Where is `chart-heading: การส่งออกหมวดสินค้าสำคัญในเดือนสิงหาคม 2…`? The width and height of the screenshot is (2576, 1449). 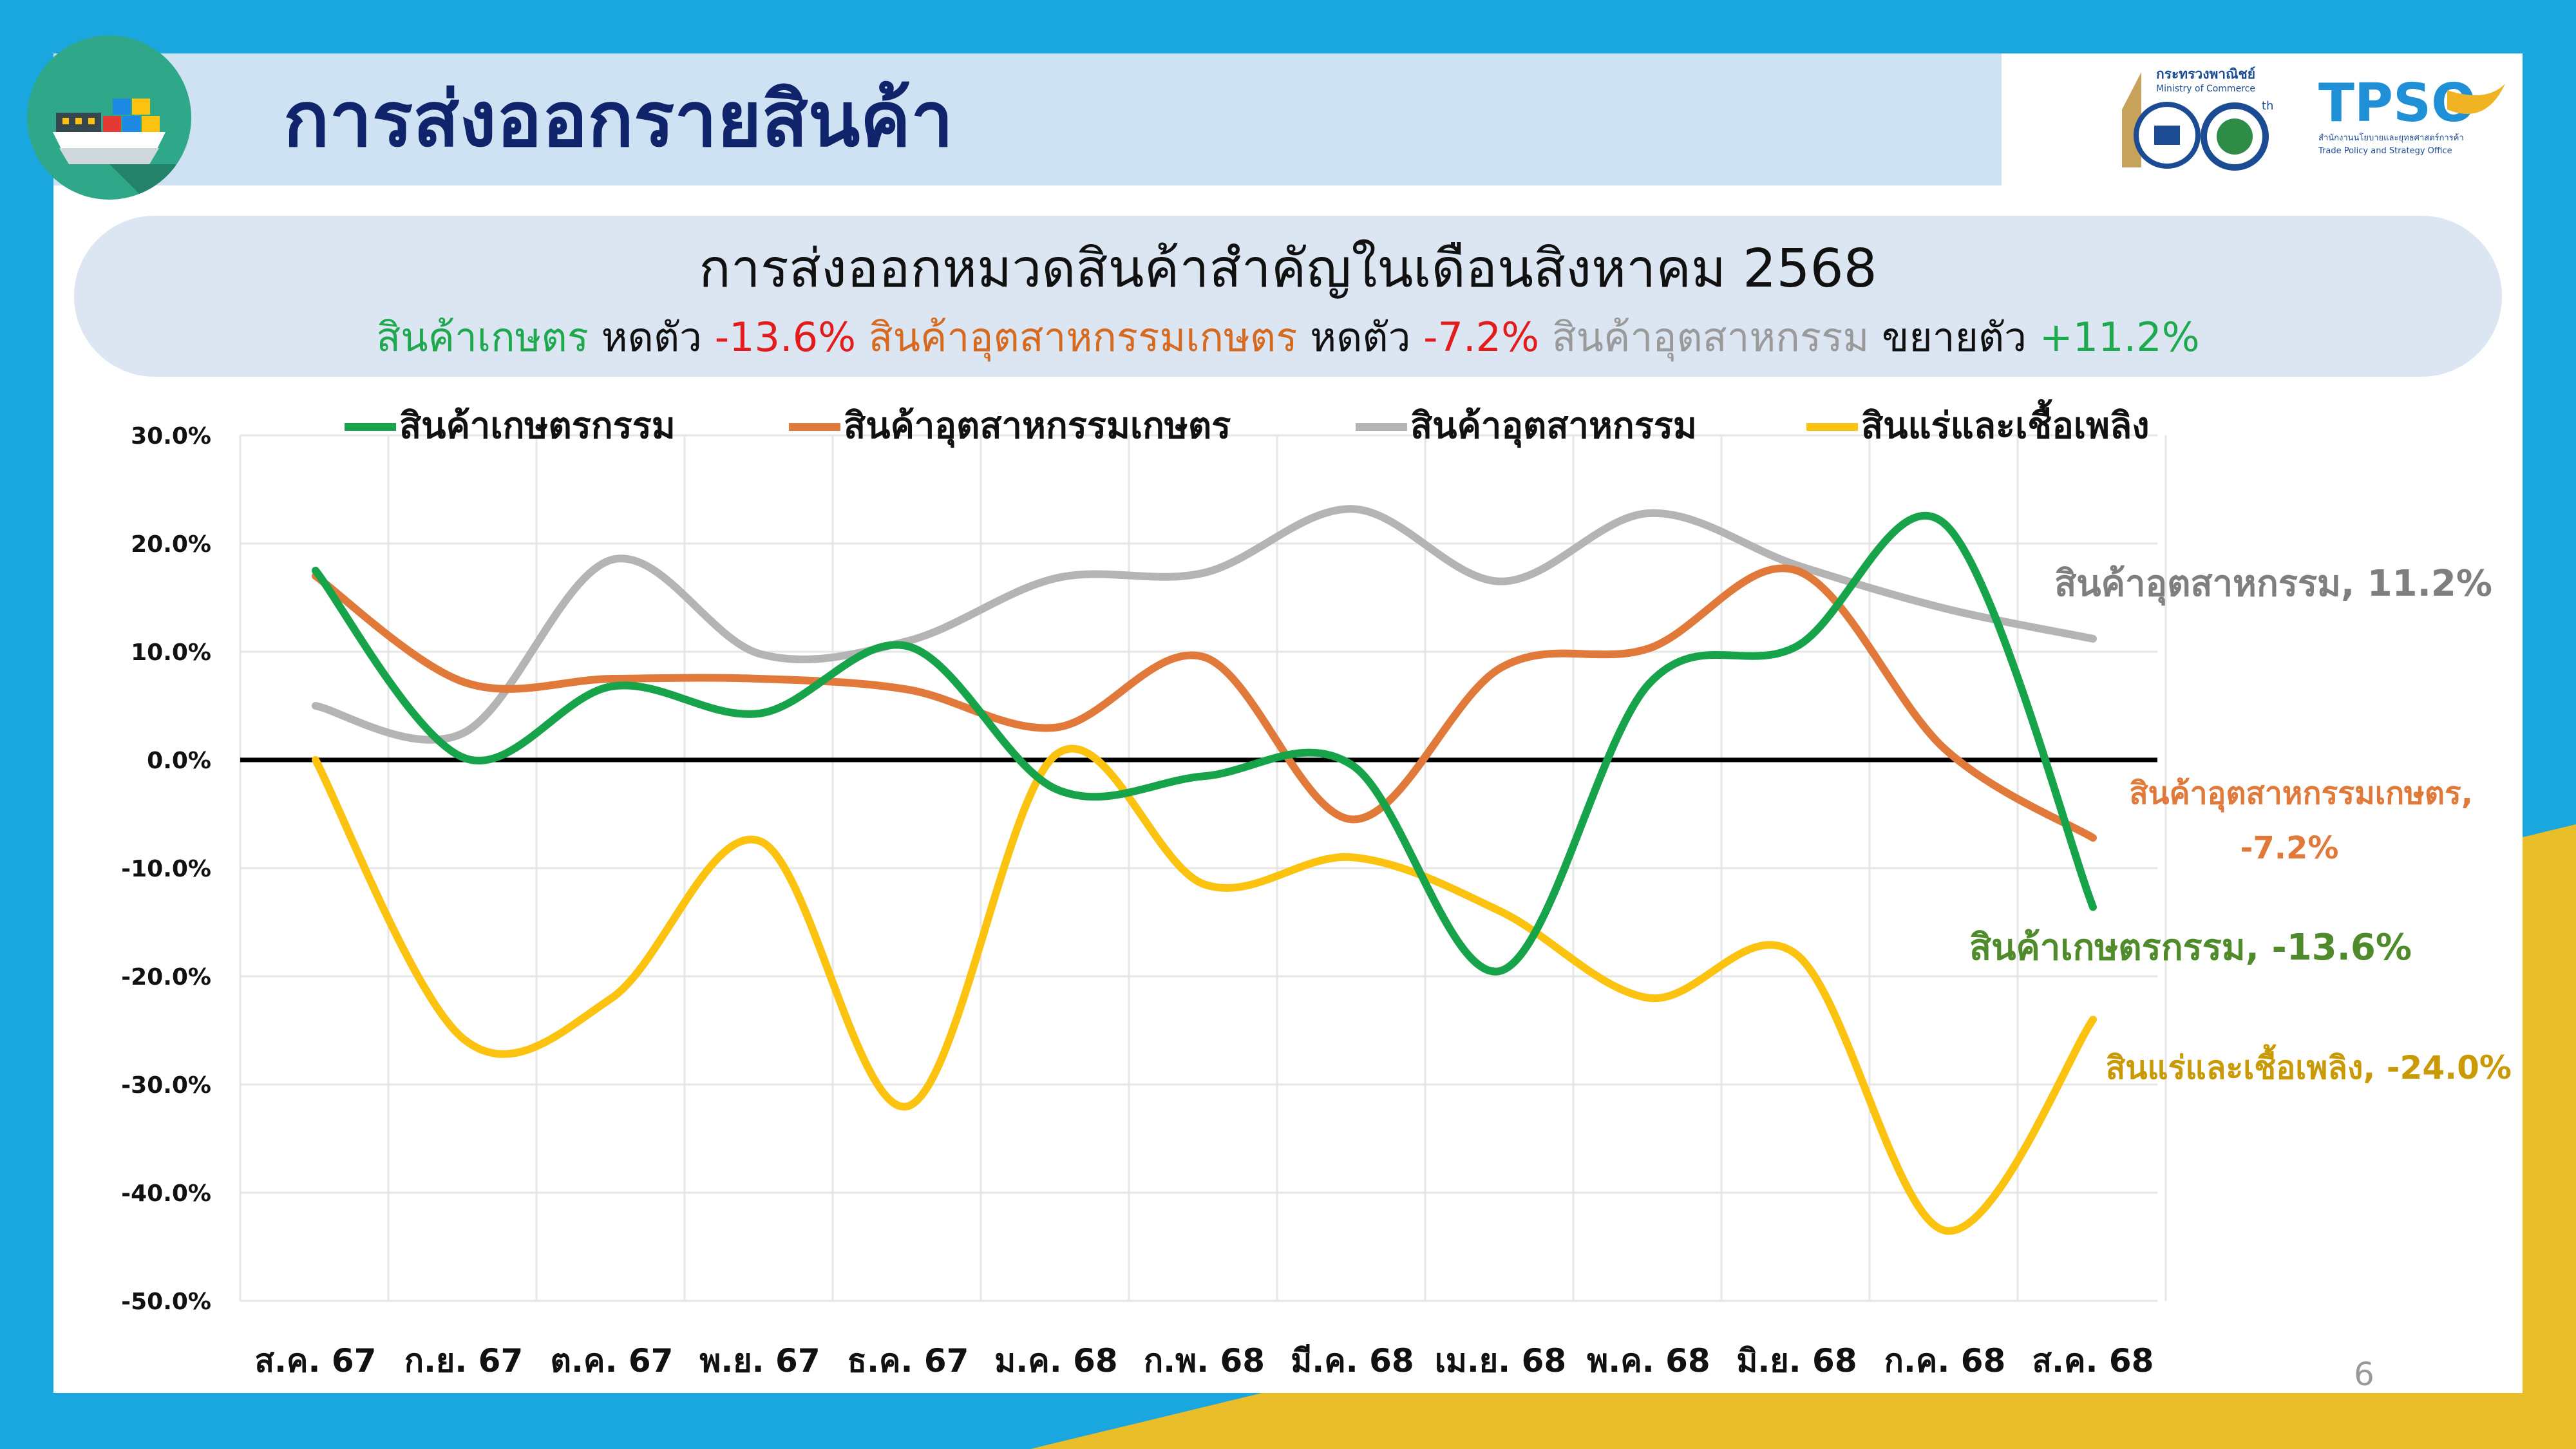 chart-heading: การส่งออกหมวดสินค้าสำคัญในเดือนสิงหาคม 2… is located at coordinates (1288, 269).